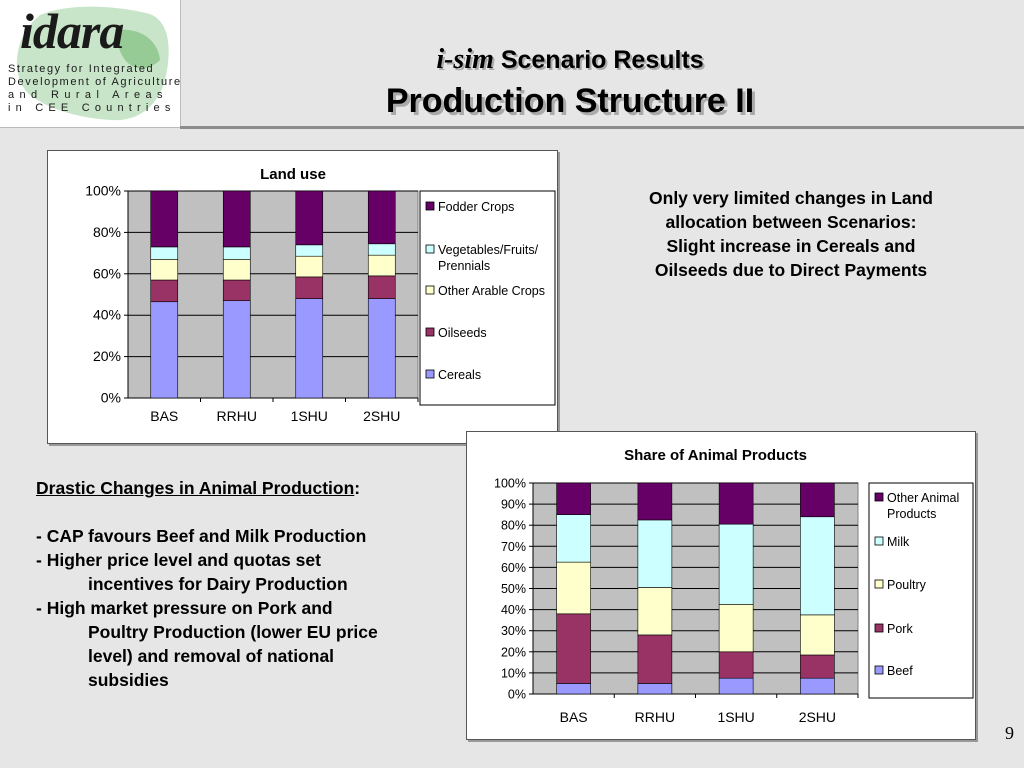 Image resolution: width=1024 pixels, height=768 pixels. Describe the element at coordinates (900, 629) in the screenshot. I see `legend-label: Pork` at that location.